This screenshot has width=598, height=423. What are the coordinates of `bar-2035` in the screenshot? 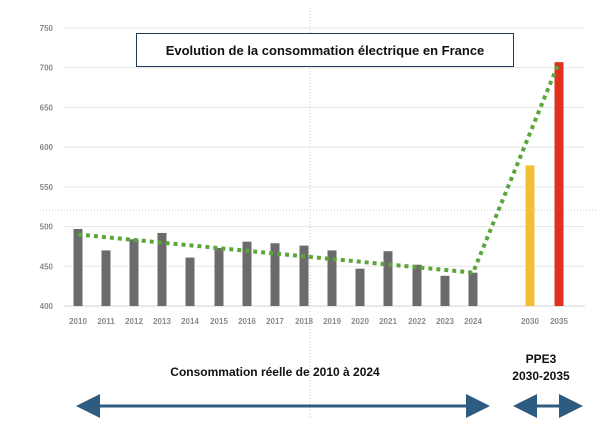 It's located at (559, 184).